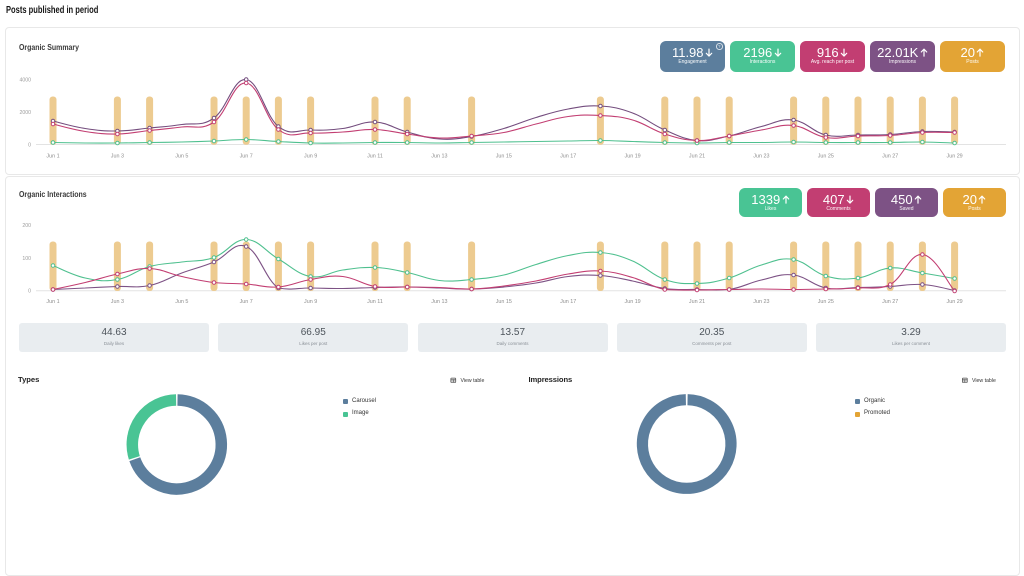 The image size is (1024, 576). I want to click on svg-text: 100, so click(26, 259).